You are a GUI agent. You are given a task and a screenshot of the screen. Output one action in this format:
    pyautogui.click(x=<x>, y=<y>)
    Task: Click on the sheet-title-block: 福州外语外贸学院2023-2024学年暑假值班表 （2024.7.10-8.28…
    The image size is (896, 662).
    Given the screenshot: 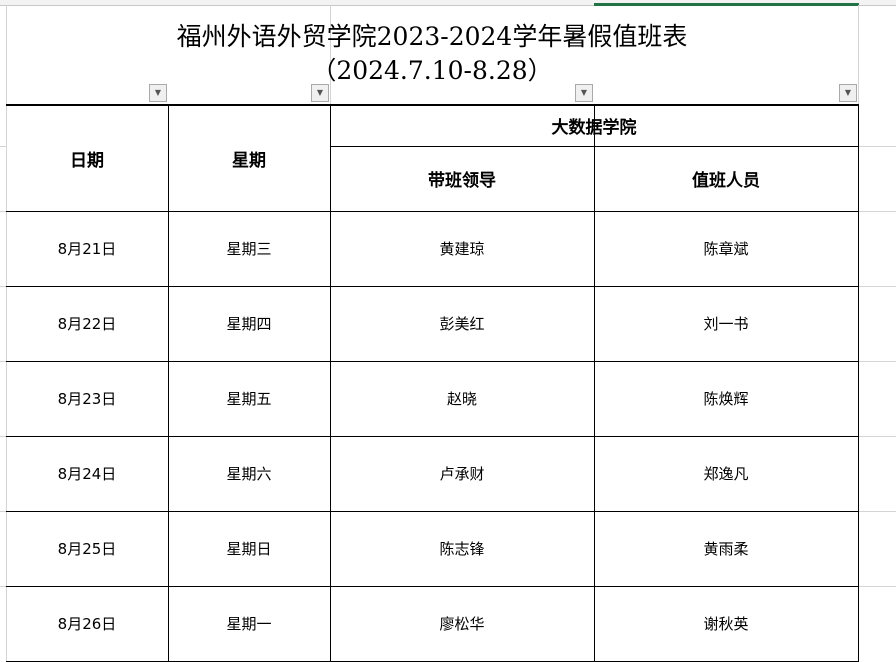 What is the action you would take?
    pyautogui.click(x=432, y=54)
    